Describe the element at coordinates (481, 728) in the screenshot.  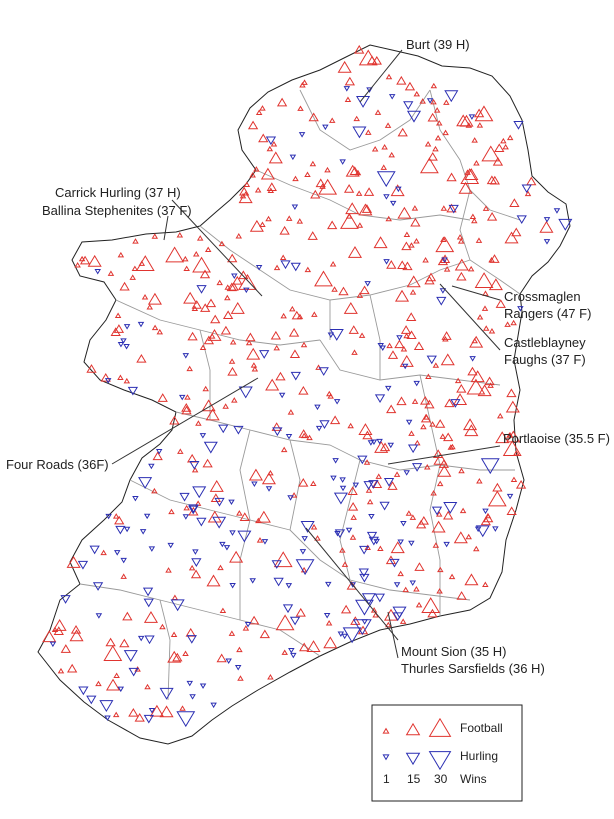
I see `legend-football-label: Football` at that location.